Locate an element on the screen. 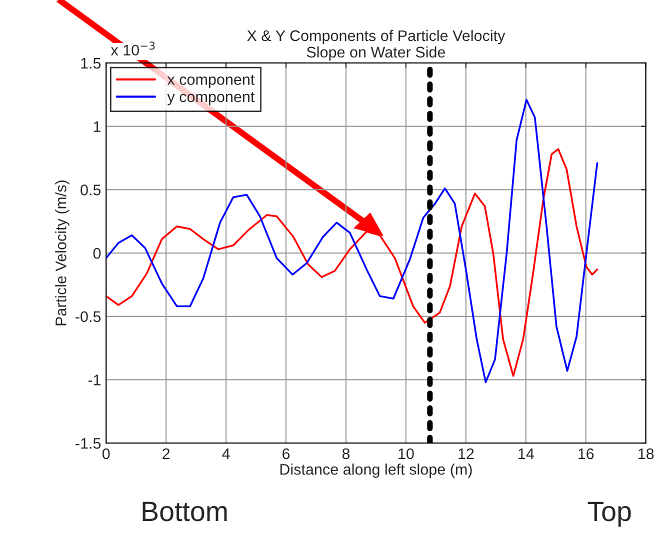  x-tick-label: 4 is located at coordinates (226, 454).